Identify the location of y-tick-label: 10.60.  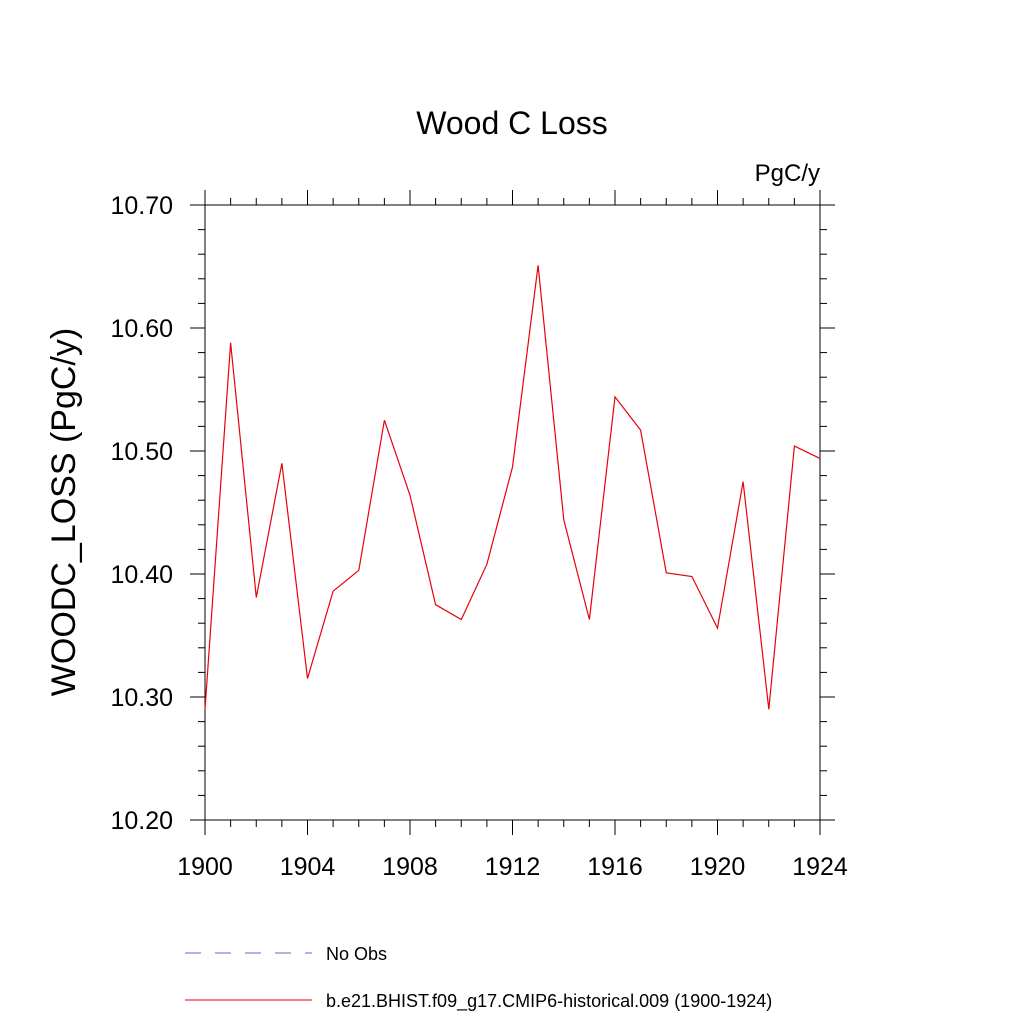
(141, 329).